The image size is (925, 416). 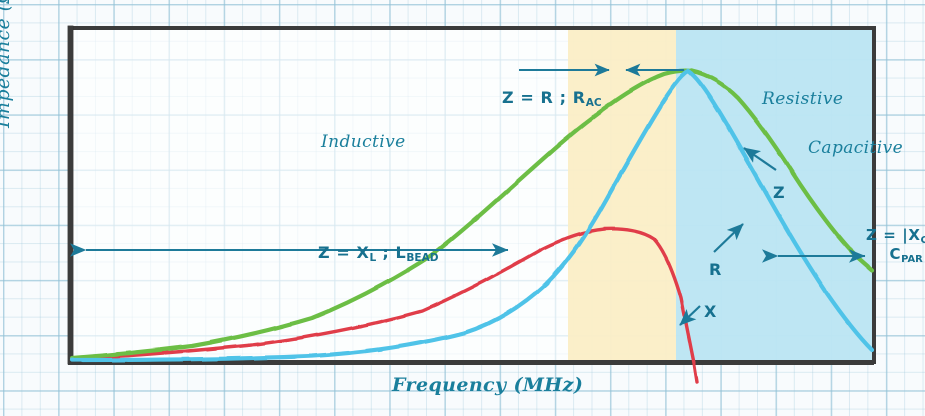 What do you see at coordinates (728, 238) in the screenshot?
I see `arrow-to-R-curve` at bounding box center [728, 238].